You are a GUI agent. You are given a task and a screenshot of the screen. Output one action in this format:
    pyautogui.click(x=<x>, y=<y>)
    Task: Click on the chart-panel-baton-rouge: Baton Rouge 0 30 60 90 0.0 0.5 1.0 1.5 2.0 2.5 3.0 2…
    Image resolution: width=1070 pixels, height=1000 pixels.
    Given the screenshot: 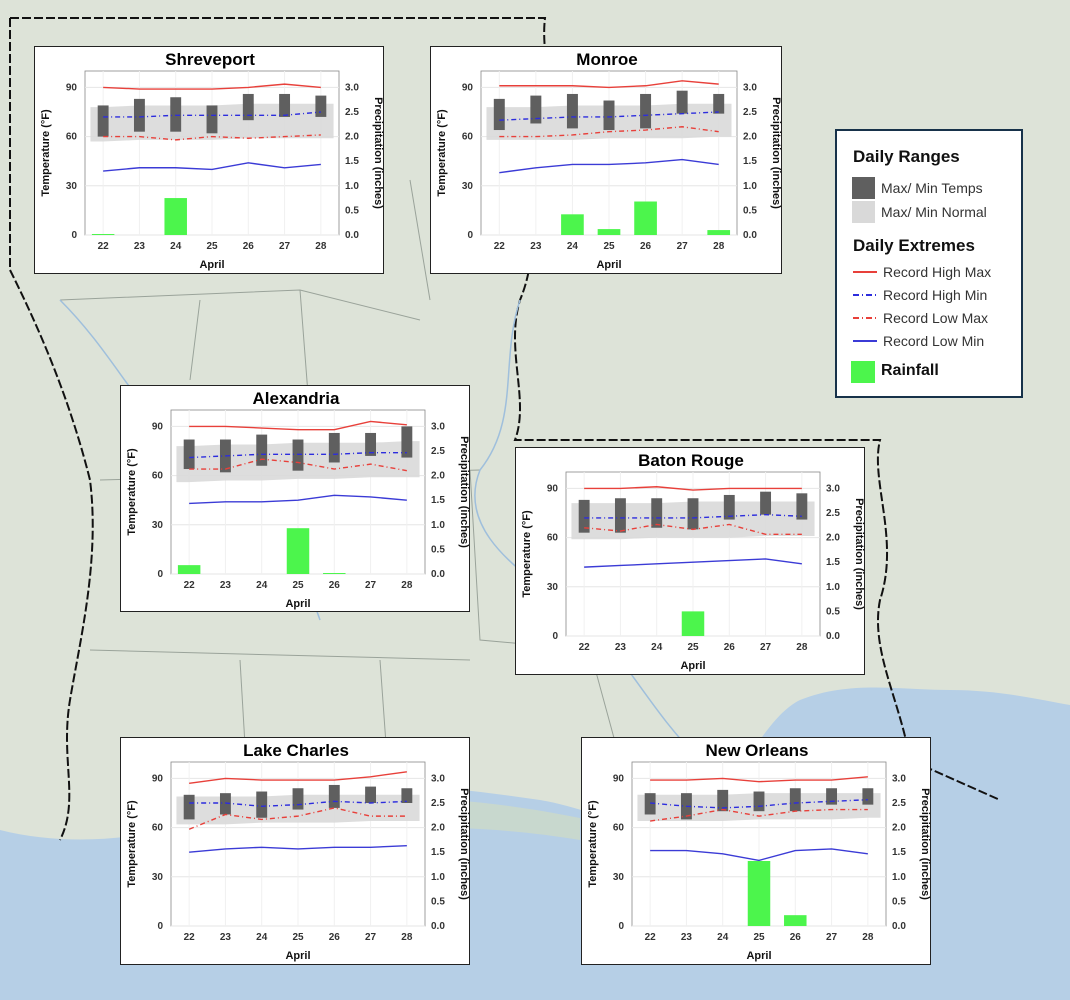 What is the action you would take?
    pyautogui.click(x=690, y=561)
    